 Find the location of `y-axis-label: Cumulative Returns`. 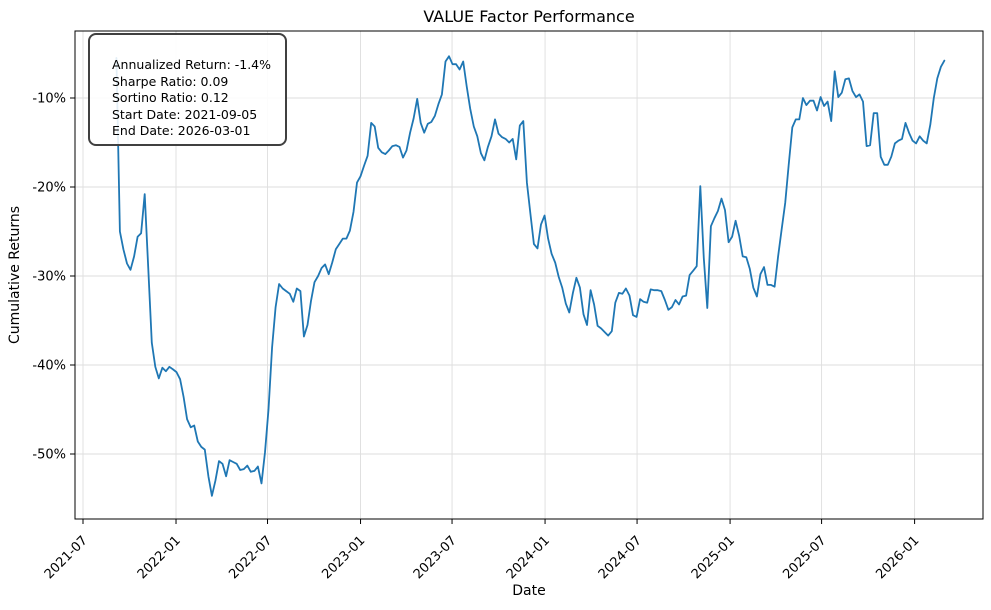

y-axis-label: Cumulative Returns is located at coordinates (15, 275).